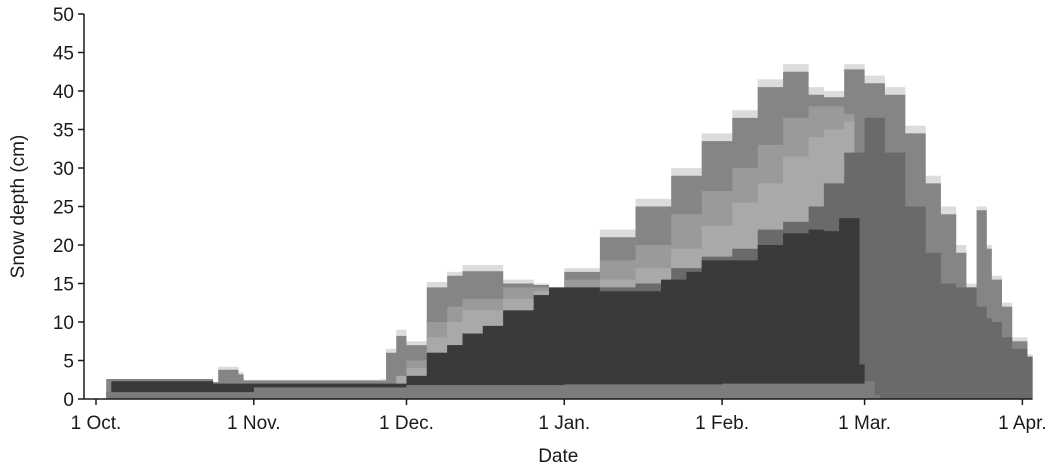  Describe the element at coordinates (63, 15) in the screenshot. I see `y-tick-label: 50` at that location.